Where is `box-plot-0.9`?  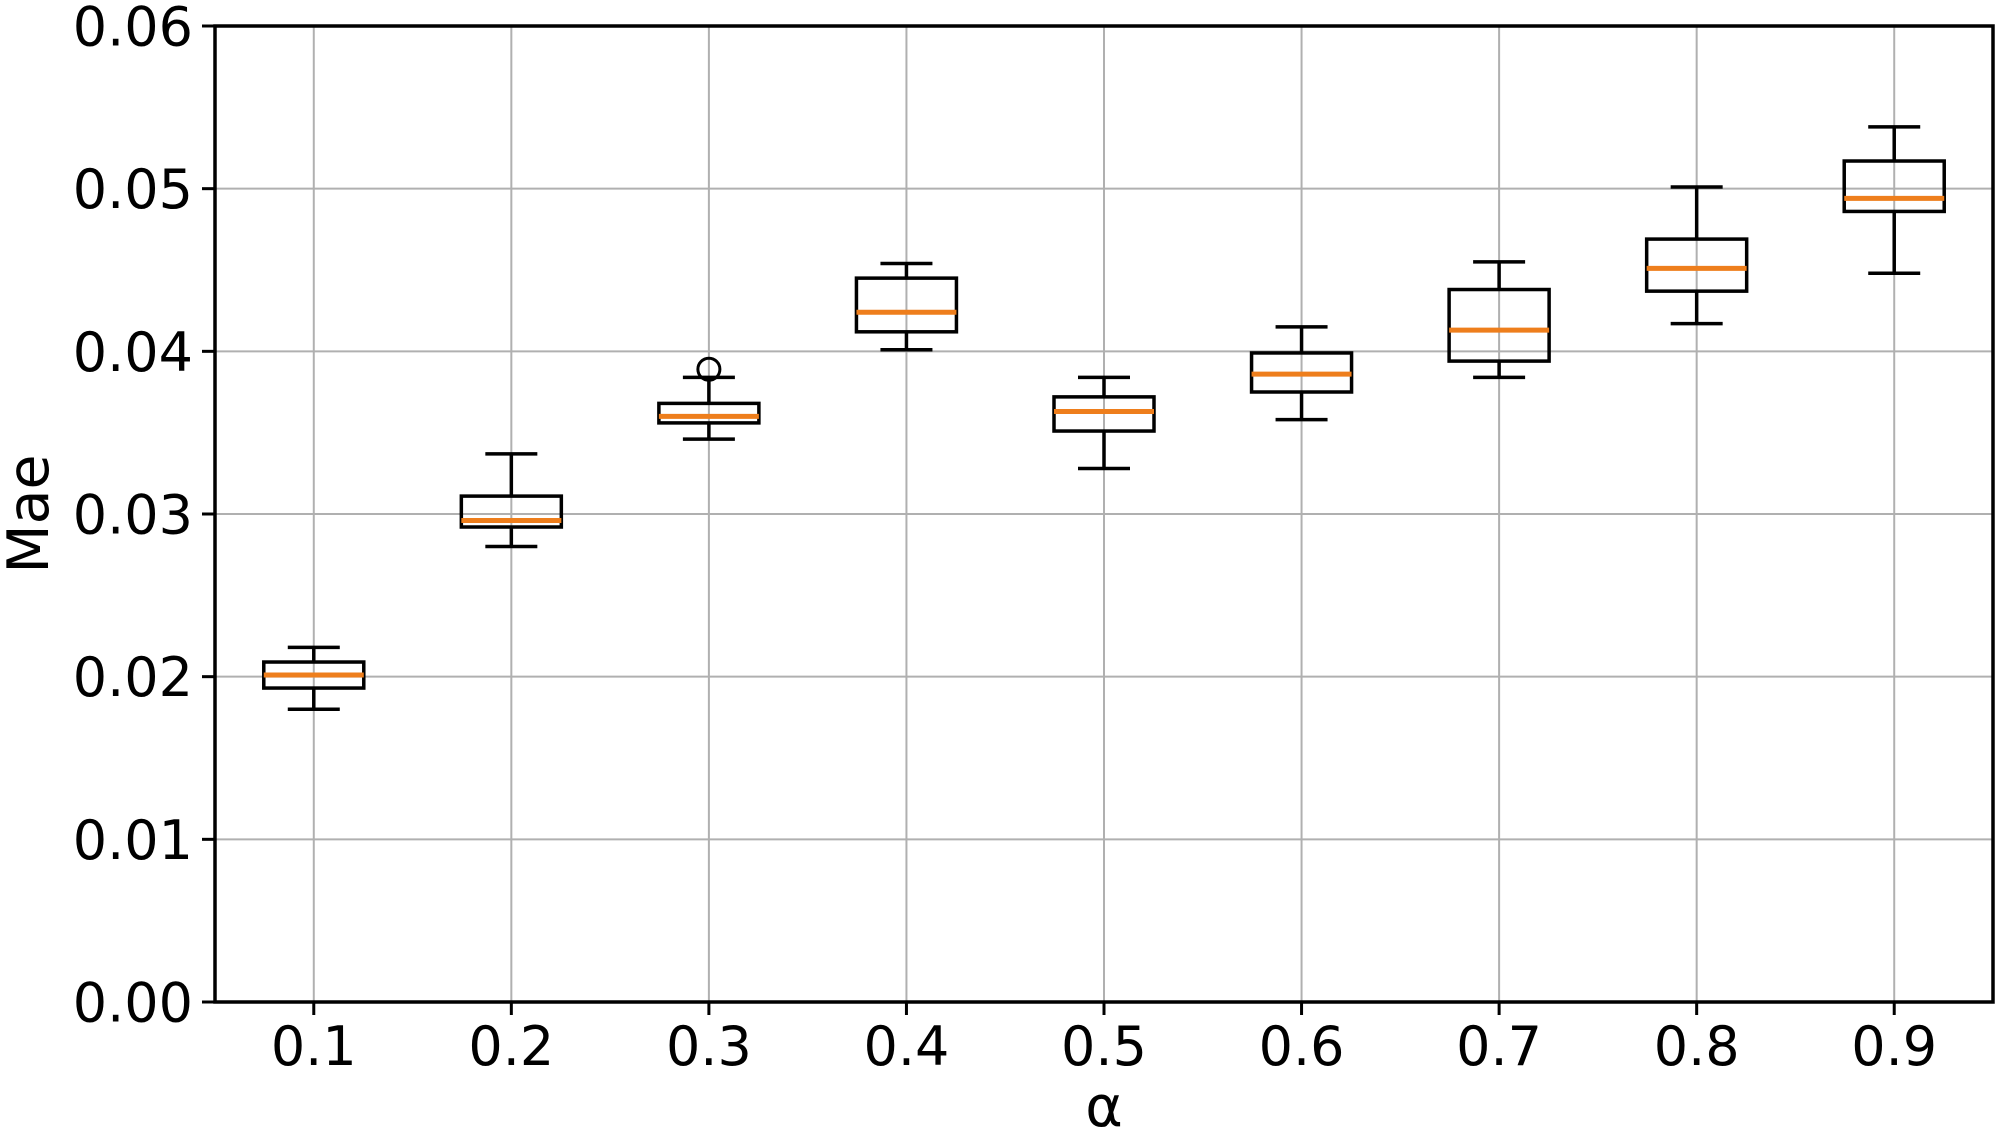 box-plot-0.9 is located at coordinates (1894, 200).